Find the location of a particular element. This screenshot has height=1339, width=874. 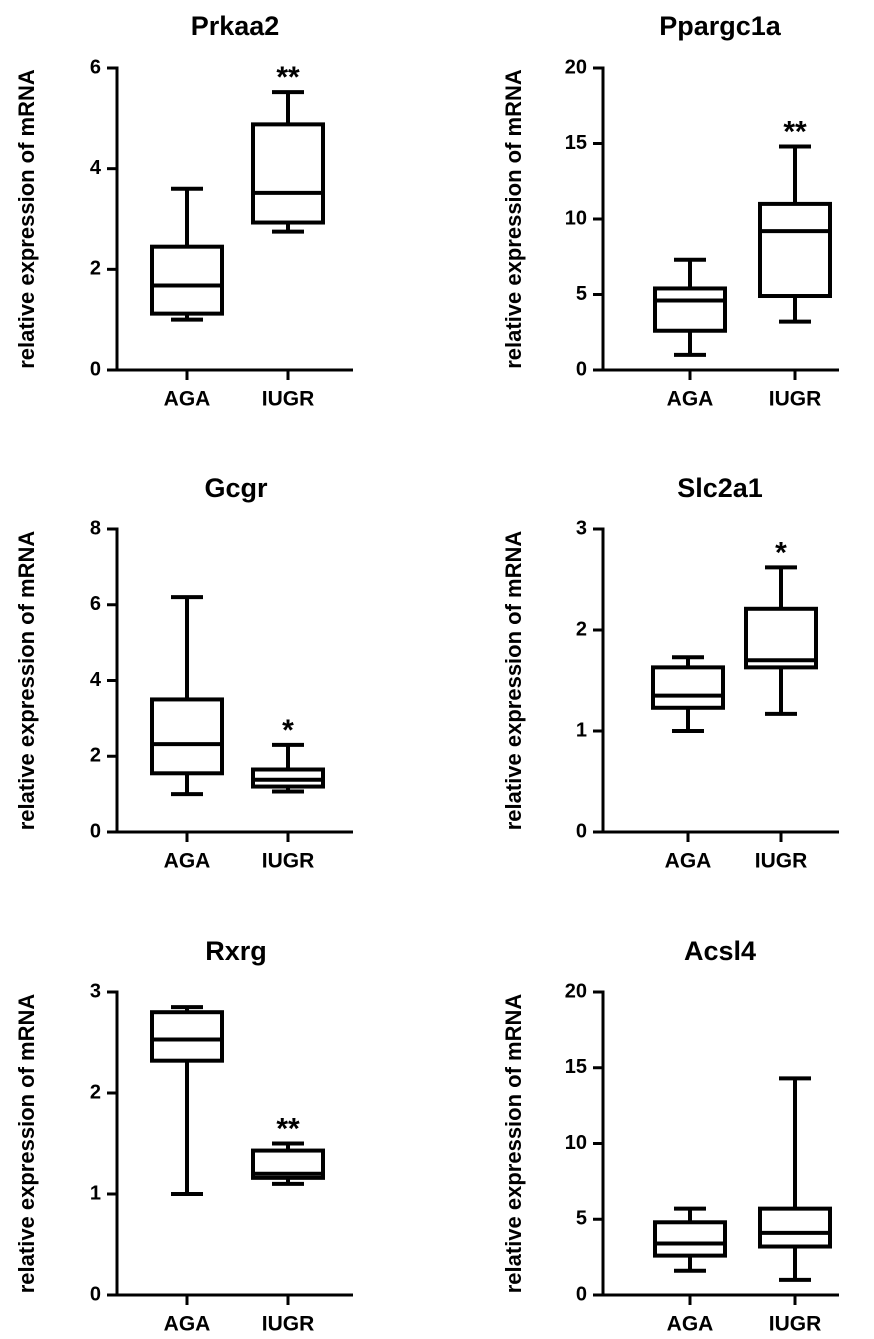

panel-title: Slc2a1 is located at coordinates (720, 488).